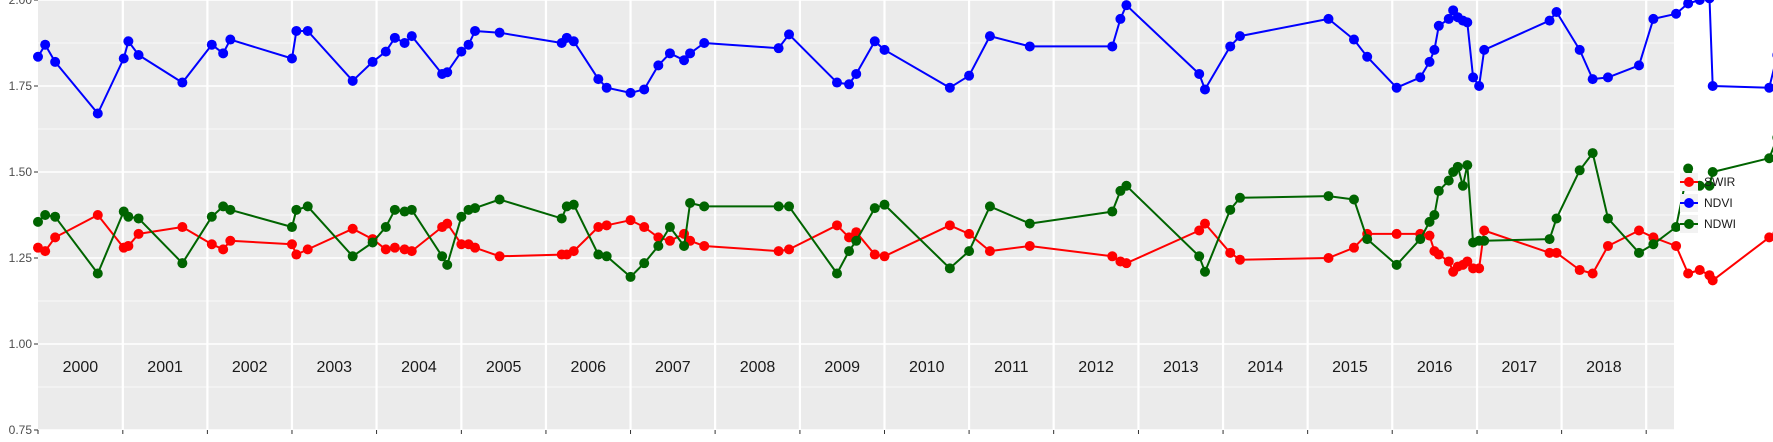  Describe the element at coordinates (1096, 367) in the screenshot. I see `year-label: 2012` at that location.